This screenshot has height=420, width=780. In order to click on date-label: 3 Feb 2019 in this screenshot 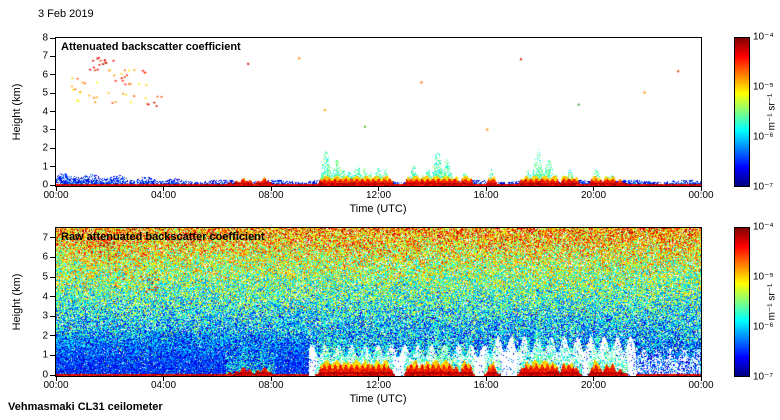, I will do `click(66, 14)`.